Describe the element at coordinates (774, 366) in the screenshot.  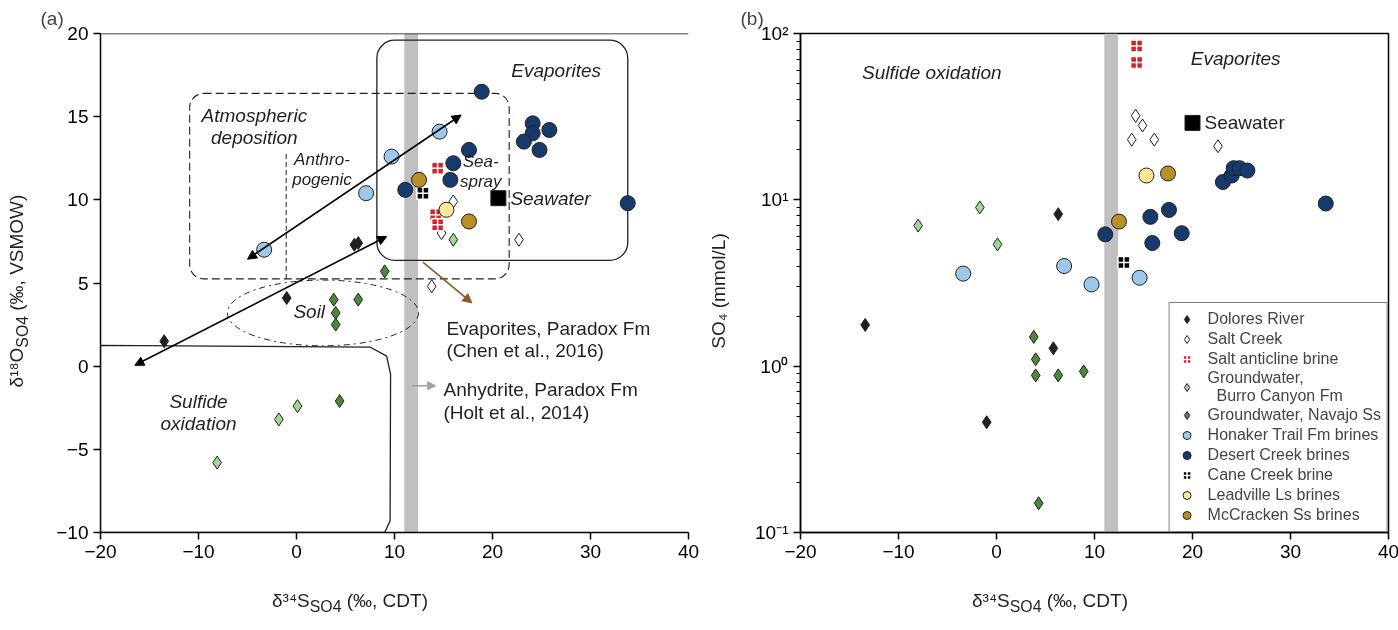
I see `y-tick-label: 10⁰` at that location.